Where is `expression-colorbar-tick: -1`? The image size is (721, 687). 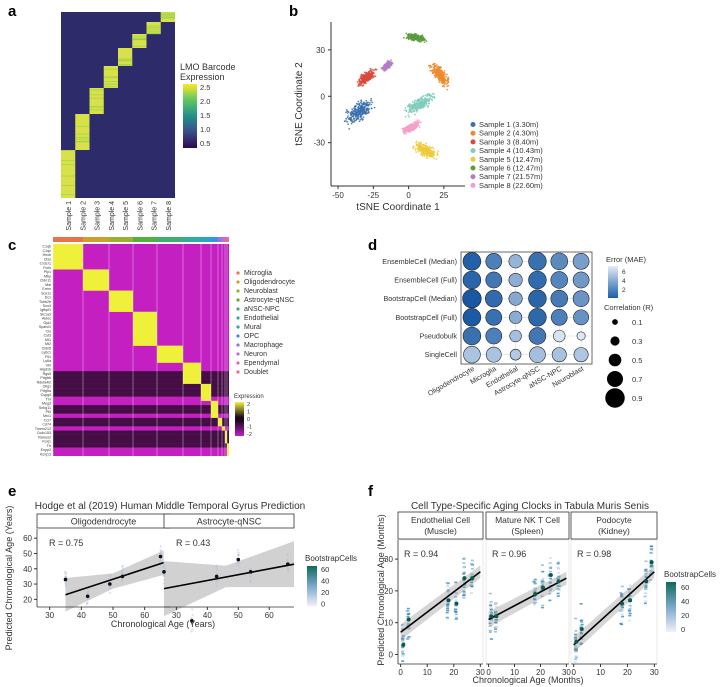 expression-colorbar-tick: -1 is located at coordinates (249, 428).